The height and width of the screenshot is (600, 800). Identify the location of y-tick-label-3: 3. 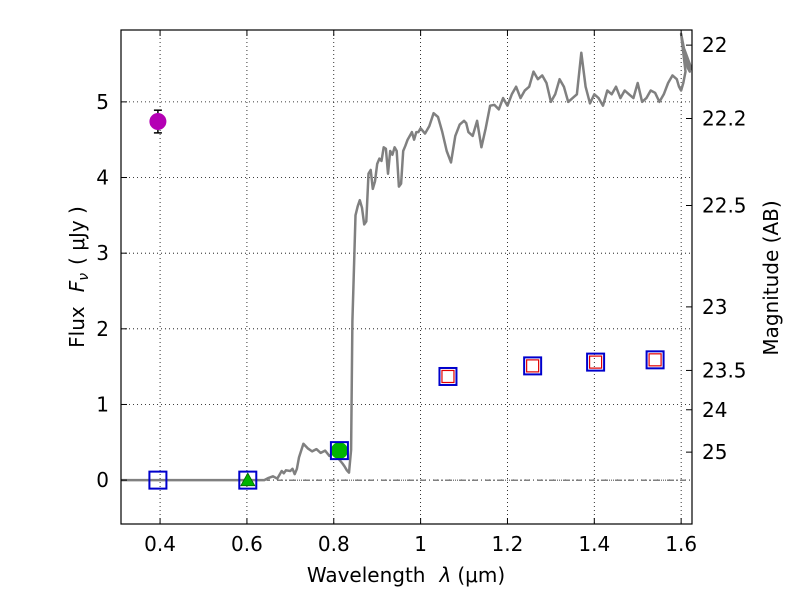
(102, 253).